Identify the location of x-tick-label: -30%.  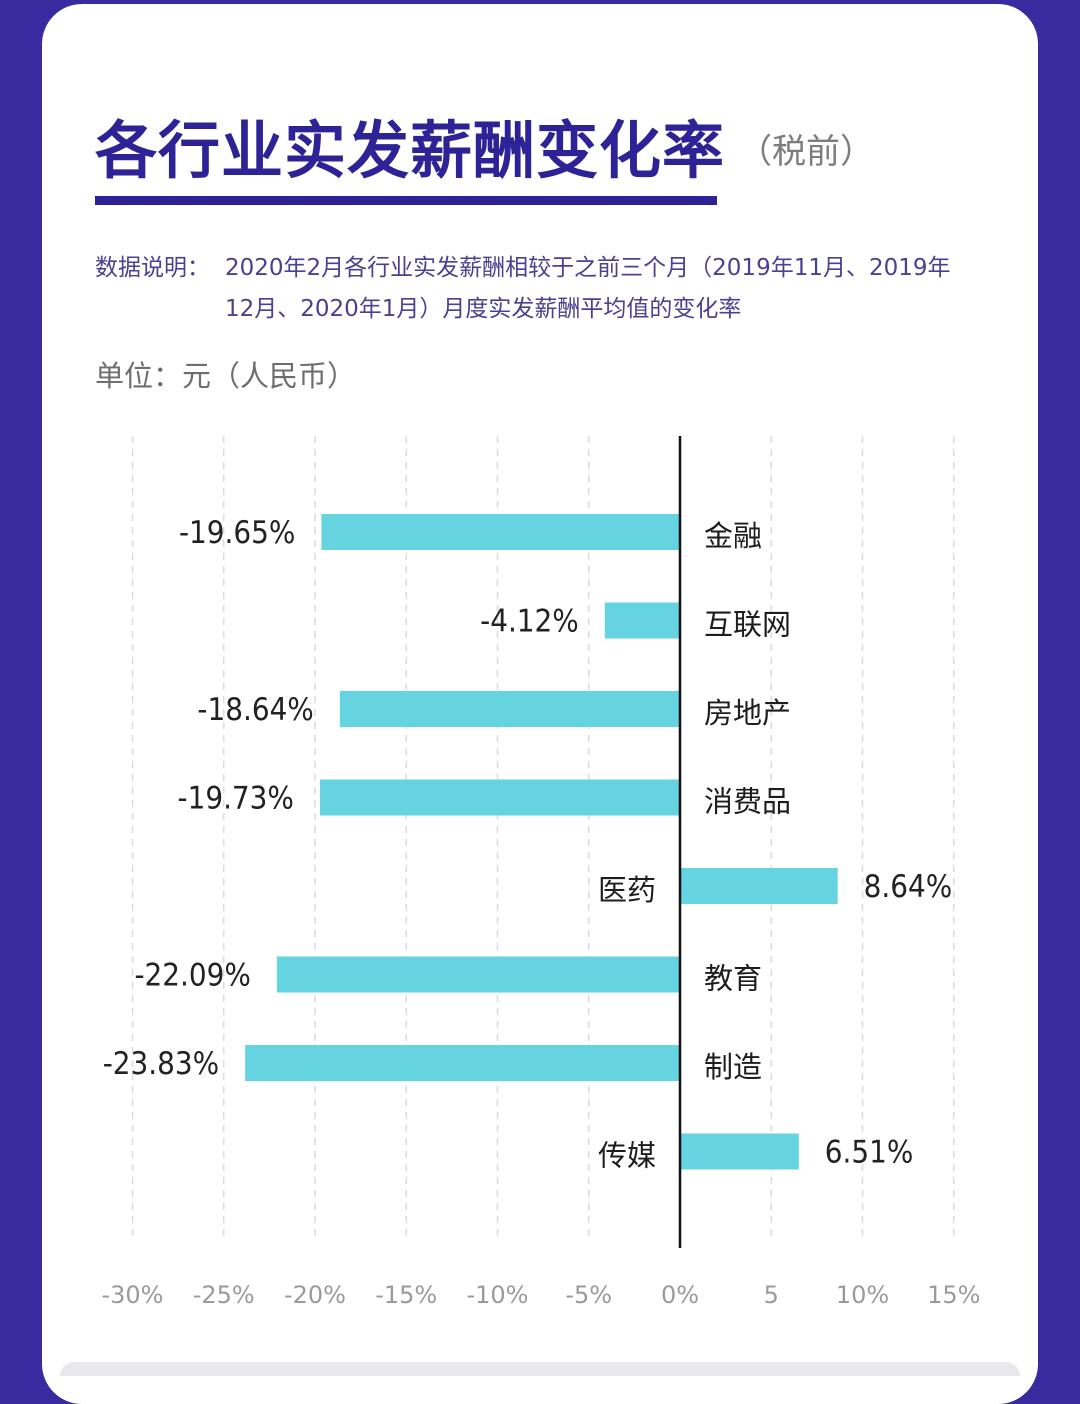
(132, 1295).